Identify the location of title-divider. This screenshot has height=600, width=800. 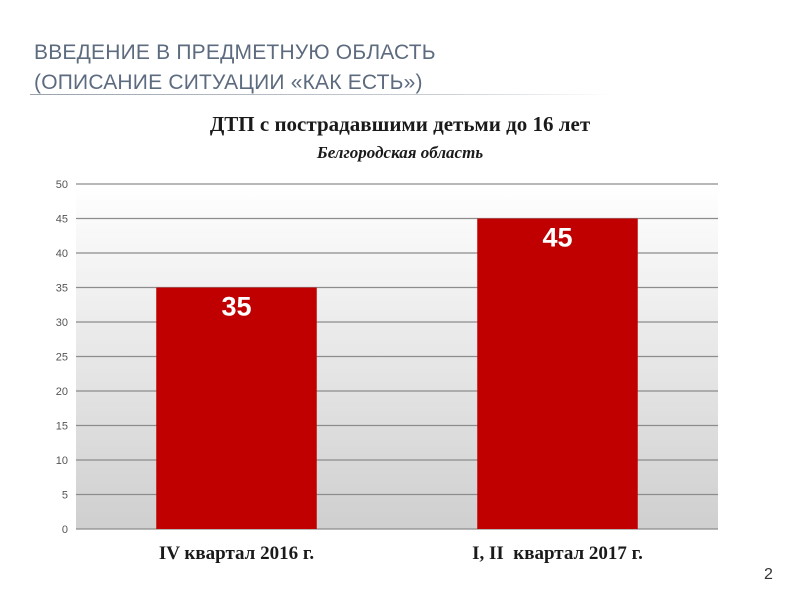
(321, 94).